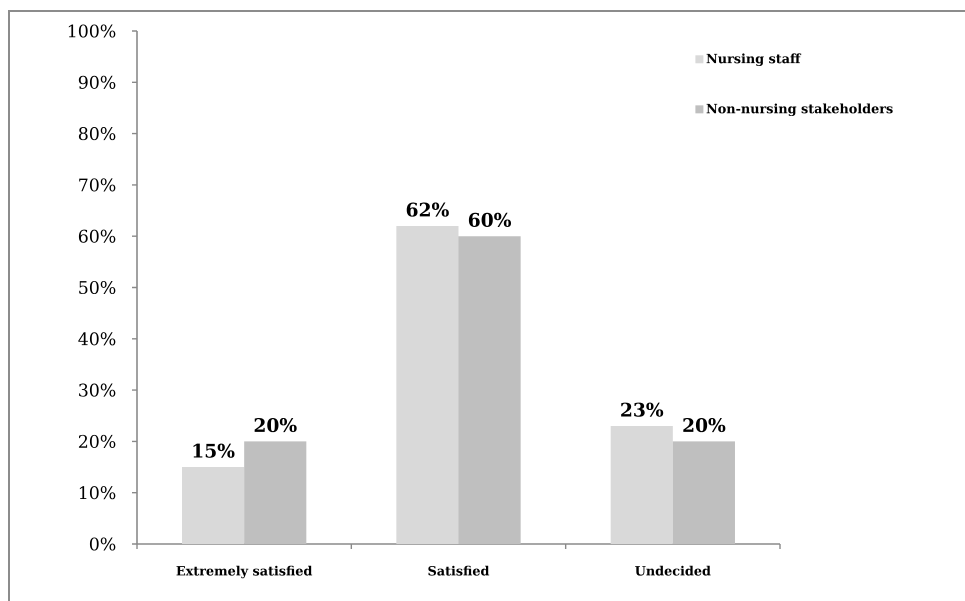 Image resolution: width=965 pixels, height=601 pixels. I want to click on y-tick-label: 20%, so click(97, 441).